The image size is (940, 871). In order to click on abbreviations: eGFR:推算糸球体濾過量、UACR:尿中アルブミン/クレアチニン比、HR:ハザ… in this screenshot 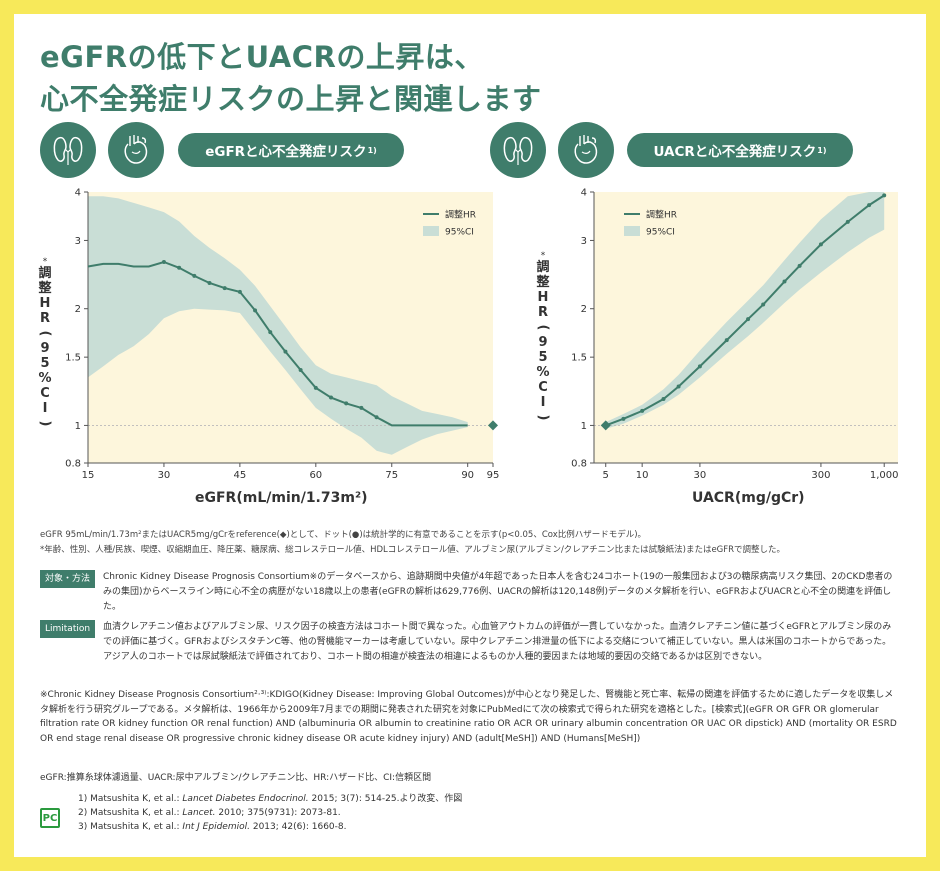, I will do `click(236, 778)`.